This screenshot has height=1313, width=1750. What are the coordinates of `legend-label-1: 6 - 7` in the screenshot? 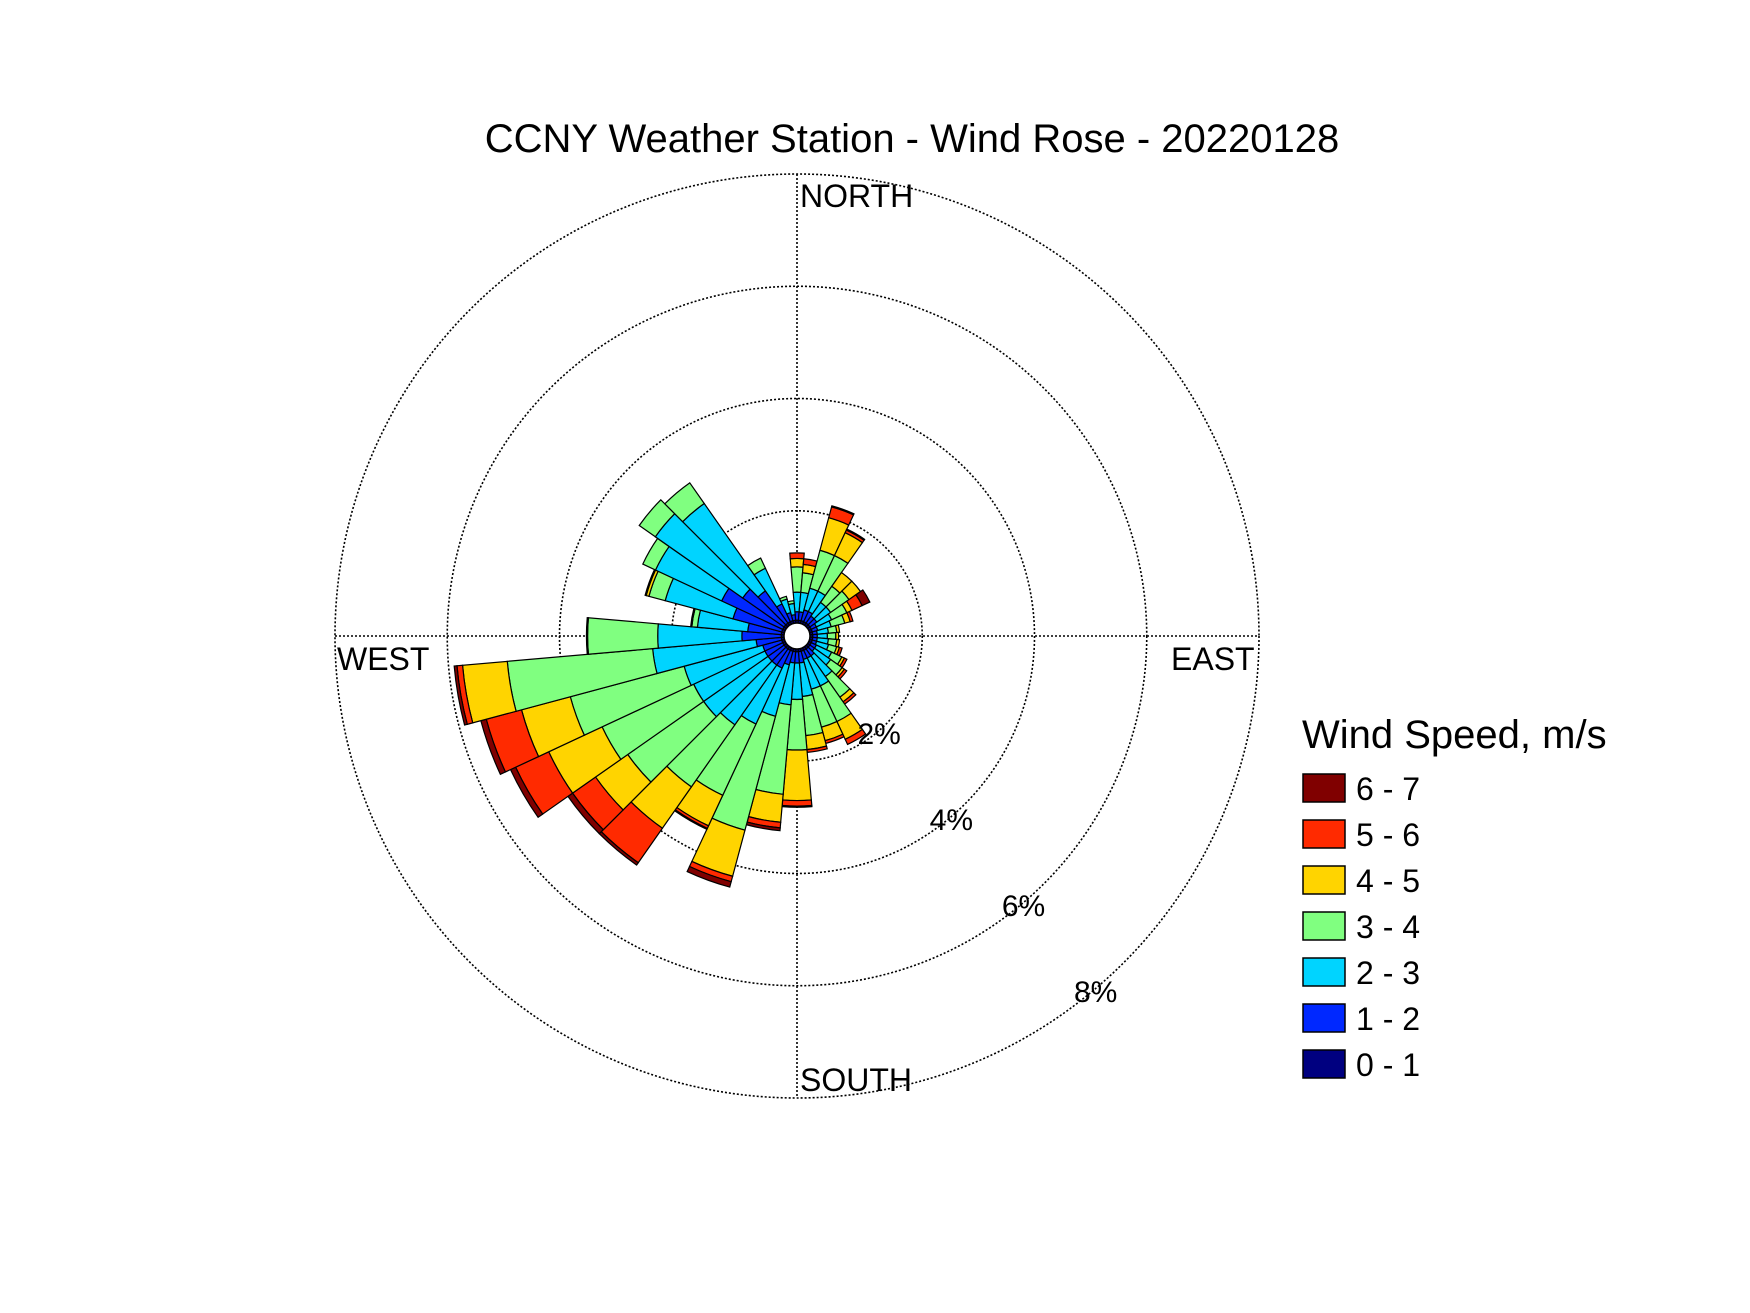 It's located at (1388, 789).